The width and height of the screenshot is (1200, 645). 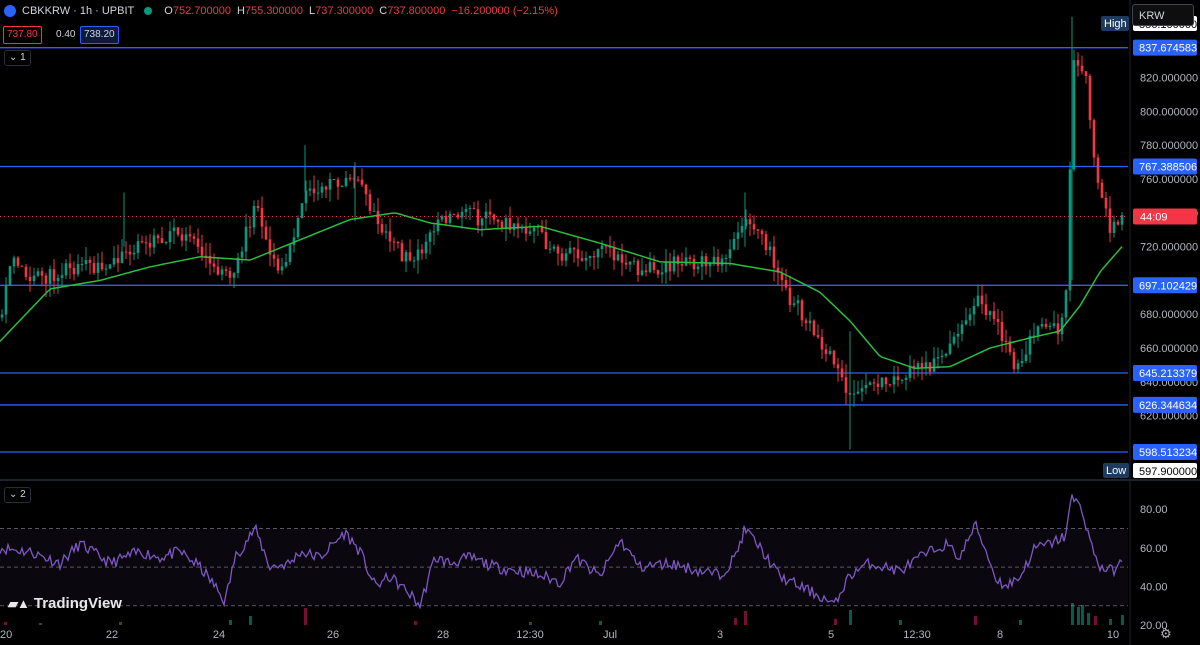 I want to click on last-price-tag, so click(x=1165, y=216).